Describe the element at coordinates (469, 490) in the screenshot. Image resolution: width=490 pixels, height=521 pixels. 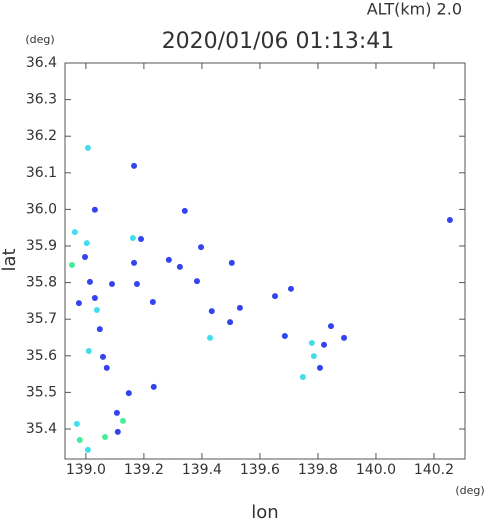
I see `x-unit: (deg)` at that location.